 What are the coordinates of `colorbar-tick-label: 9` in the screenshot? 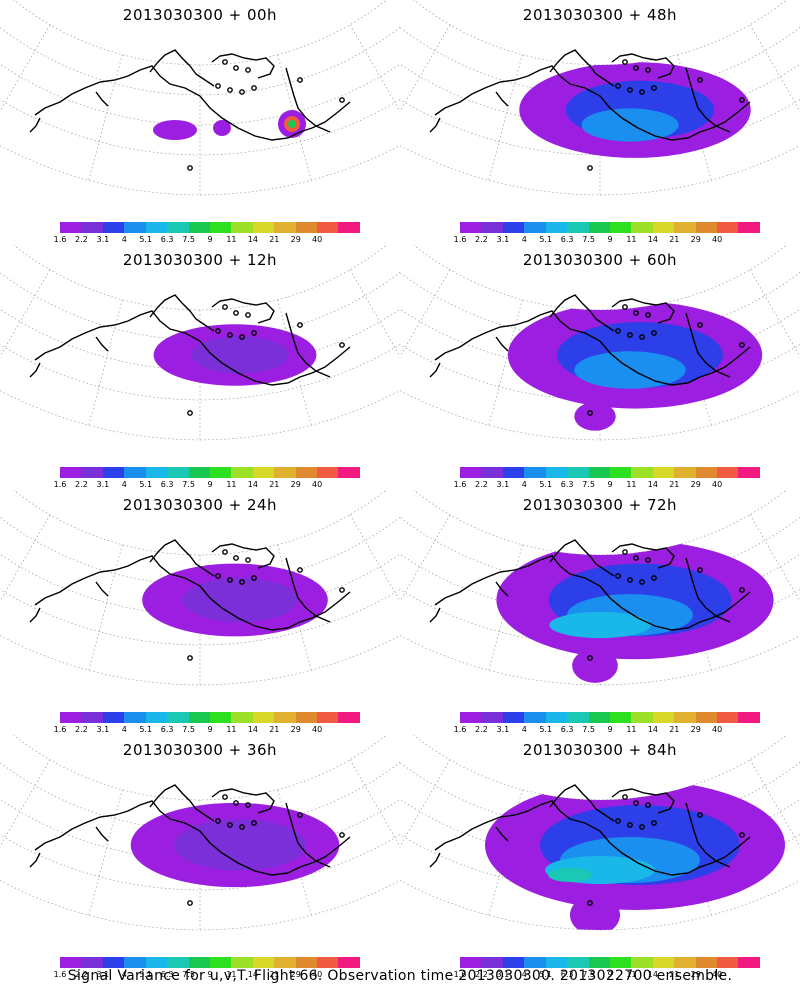 It's located at (210, 974).